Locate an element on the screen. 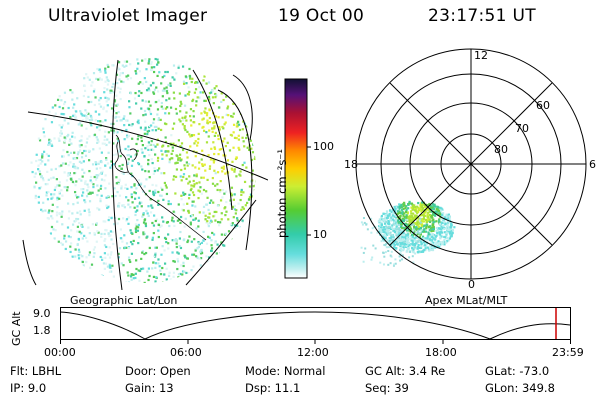 Image resolution: width=600 pixels, height=400 pixels. mlt-label-12: 12 is located at coordinates (481, 55).